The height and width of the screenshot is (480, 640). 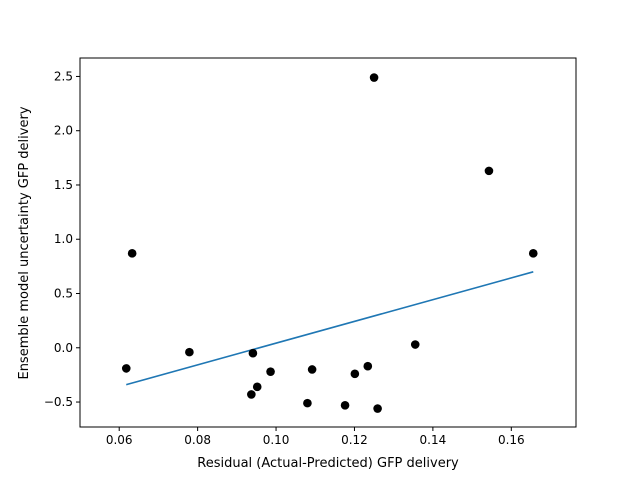 What do you see at coordinates (511, 440) in the screenshot?
I see `x-tick-label: 0.16` at bounding box center [511, 440].